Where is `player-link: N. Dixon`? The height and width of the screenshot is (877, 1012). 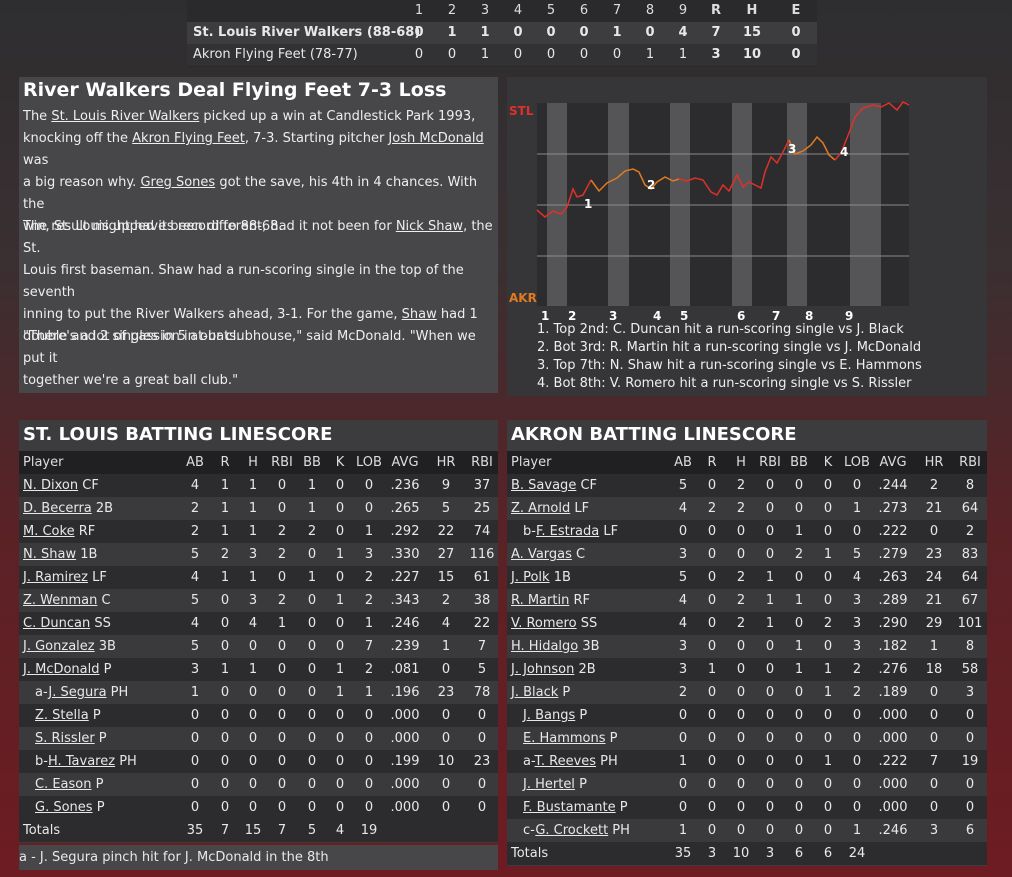
player-link: N. Dixon is located at coordinates (51, 485).